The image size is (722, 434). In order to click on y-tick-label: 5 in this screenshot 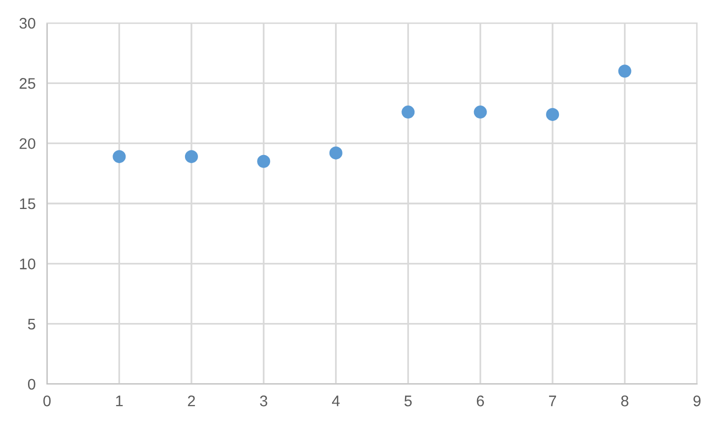, I will do `click(32, 324)`.